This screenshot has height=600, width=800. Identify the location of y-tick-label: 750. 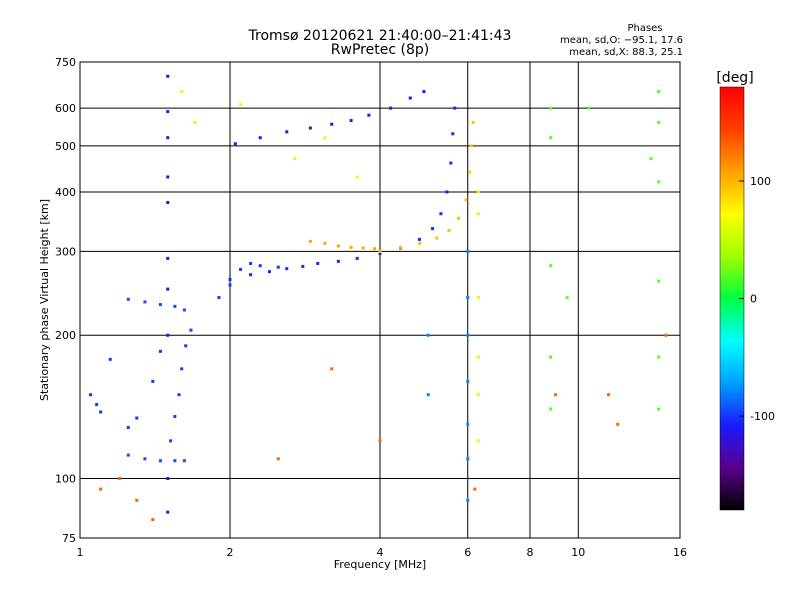
(65, 62).